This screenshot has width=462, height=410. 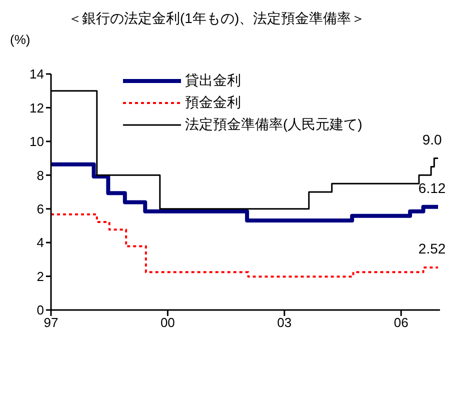 What do you see at coordinates (37, 108) in the screenshot?
I see `y-tick-label: 12` at bounding box center [37, 108].